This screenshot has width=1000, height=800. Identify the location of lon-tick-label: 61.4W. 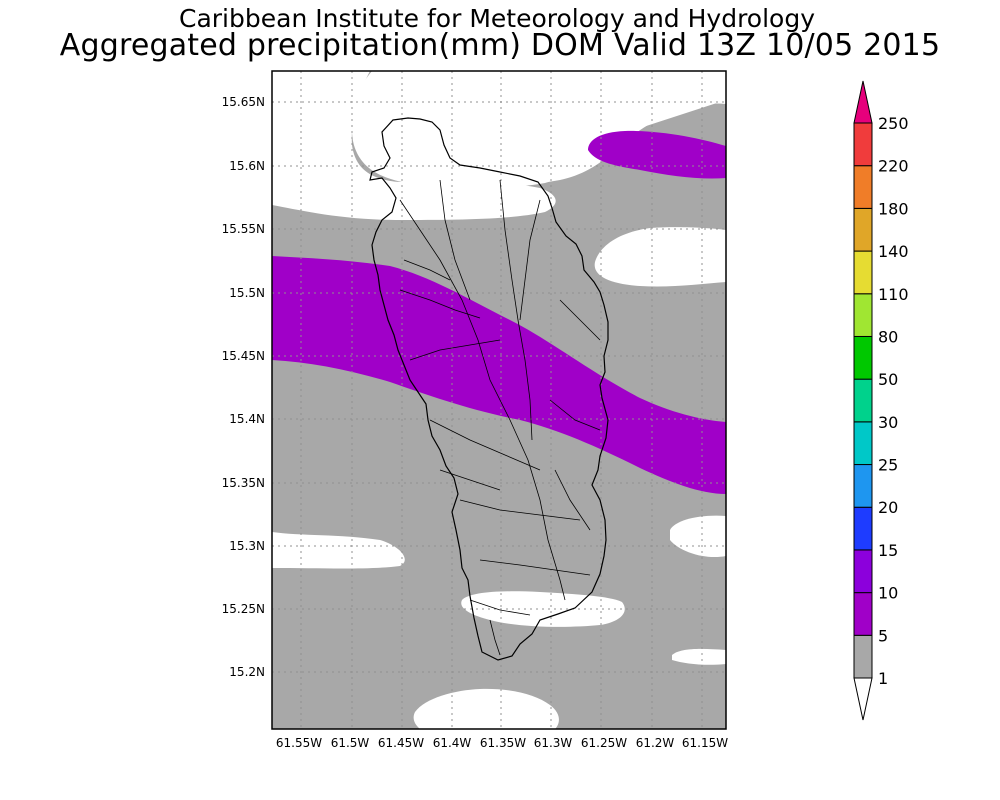
(452, 743).